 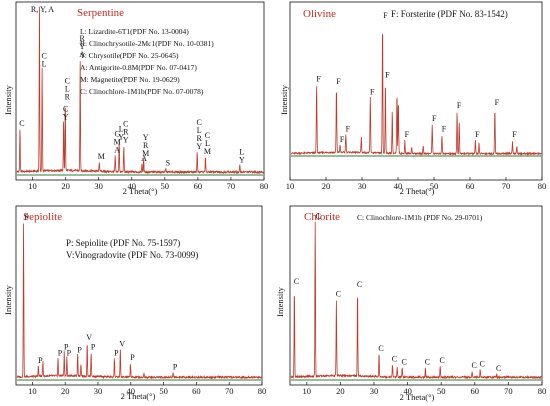 What do you see at coordinates (322, 217) in the screenshot?
I see `chlorite-title: Chlorite` at bounding box center [322, 217].